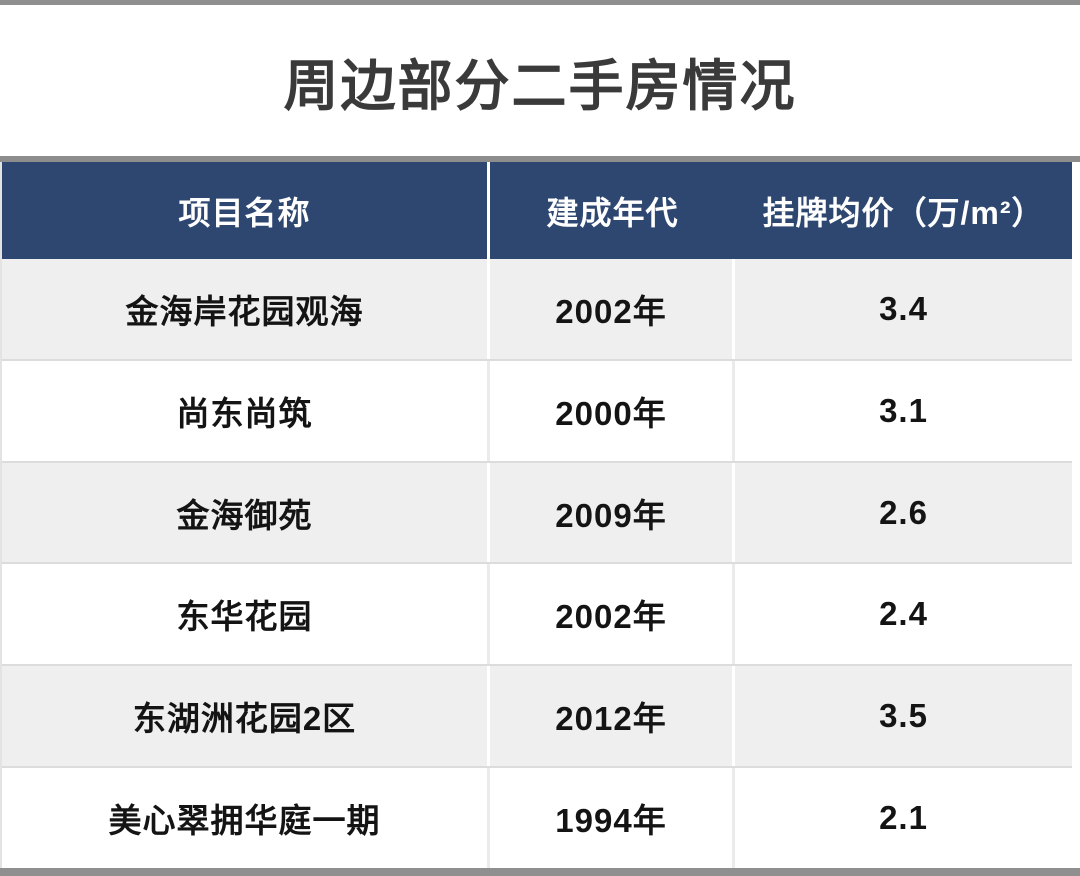 The height and width of the screenshot is (876, 1080). Describe the element at coordinates (246, 716) in the screenshot. I see `cell-project-name: 东湖洲花园2区` at that location.